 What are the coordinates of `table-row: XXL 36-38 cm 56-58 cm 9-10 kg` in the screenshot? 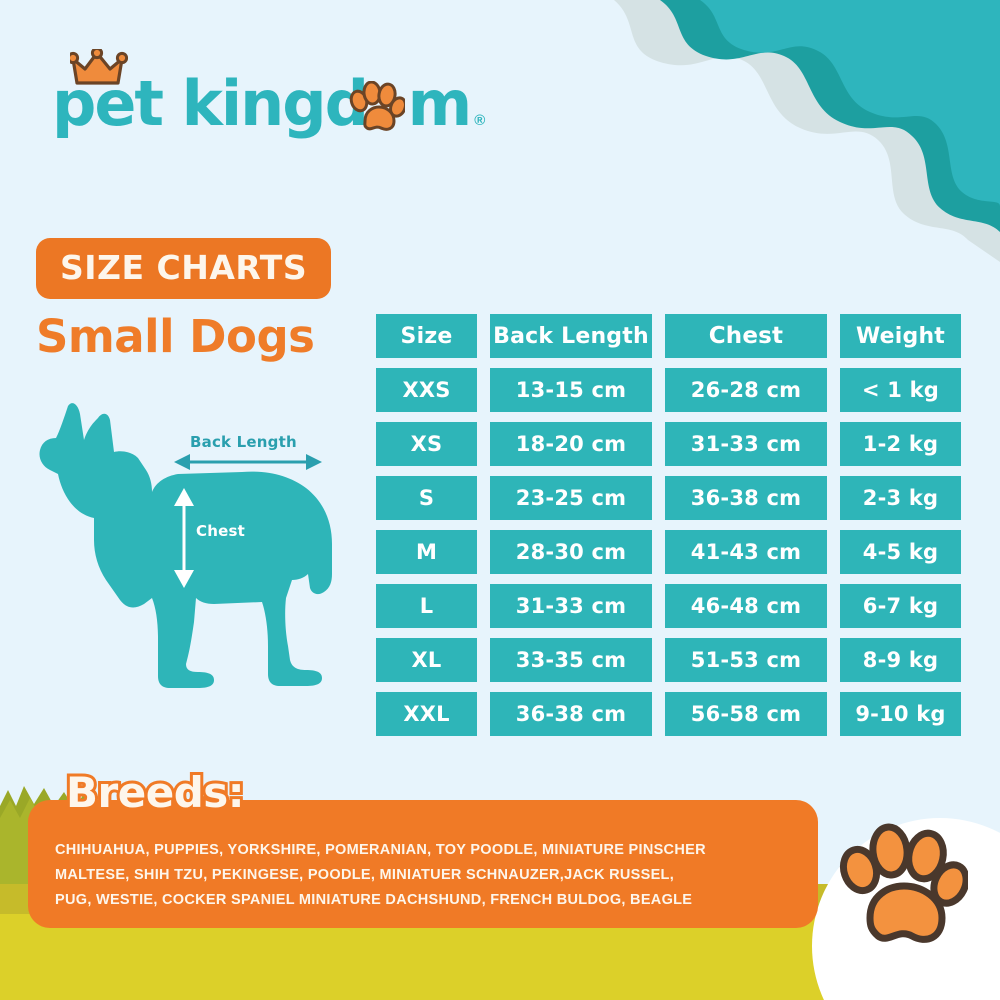 It's located at (668, 714).